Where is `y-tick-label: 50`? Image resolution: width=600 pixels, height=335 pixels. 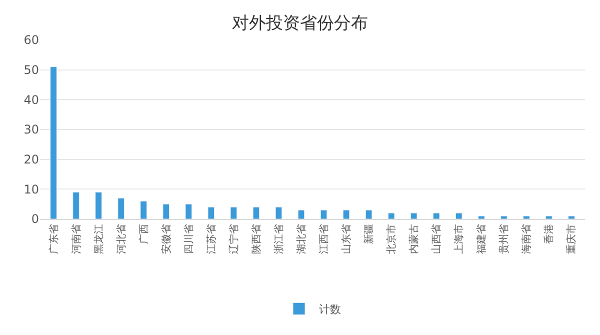 y-tick-label: 50 is located at coordinates (31, 70).